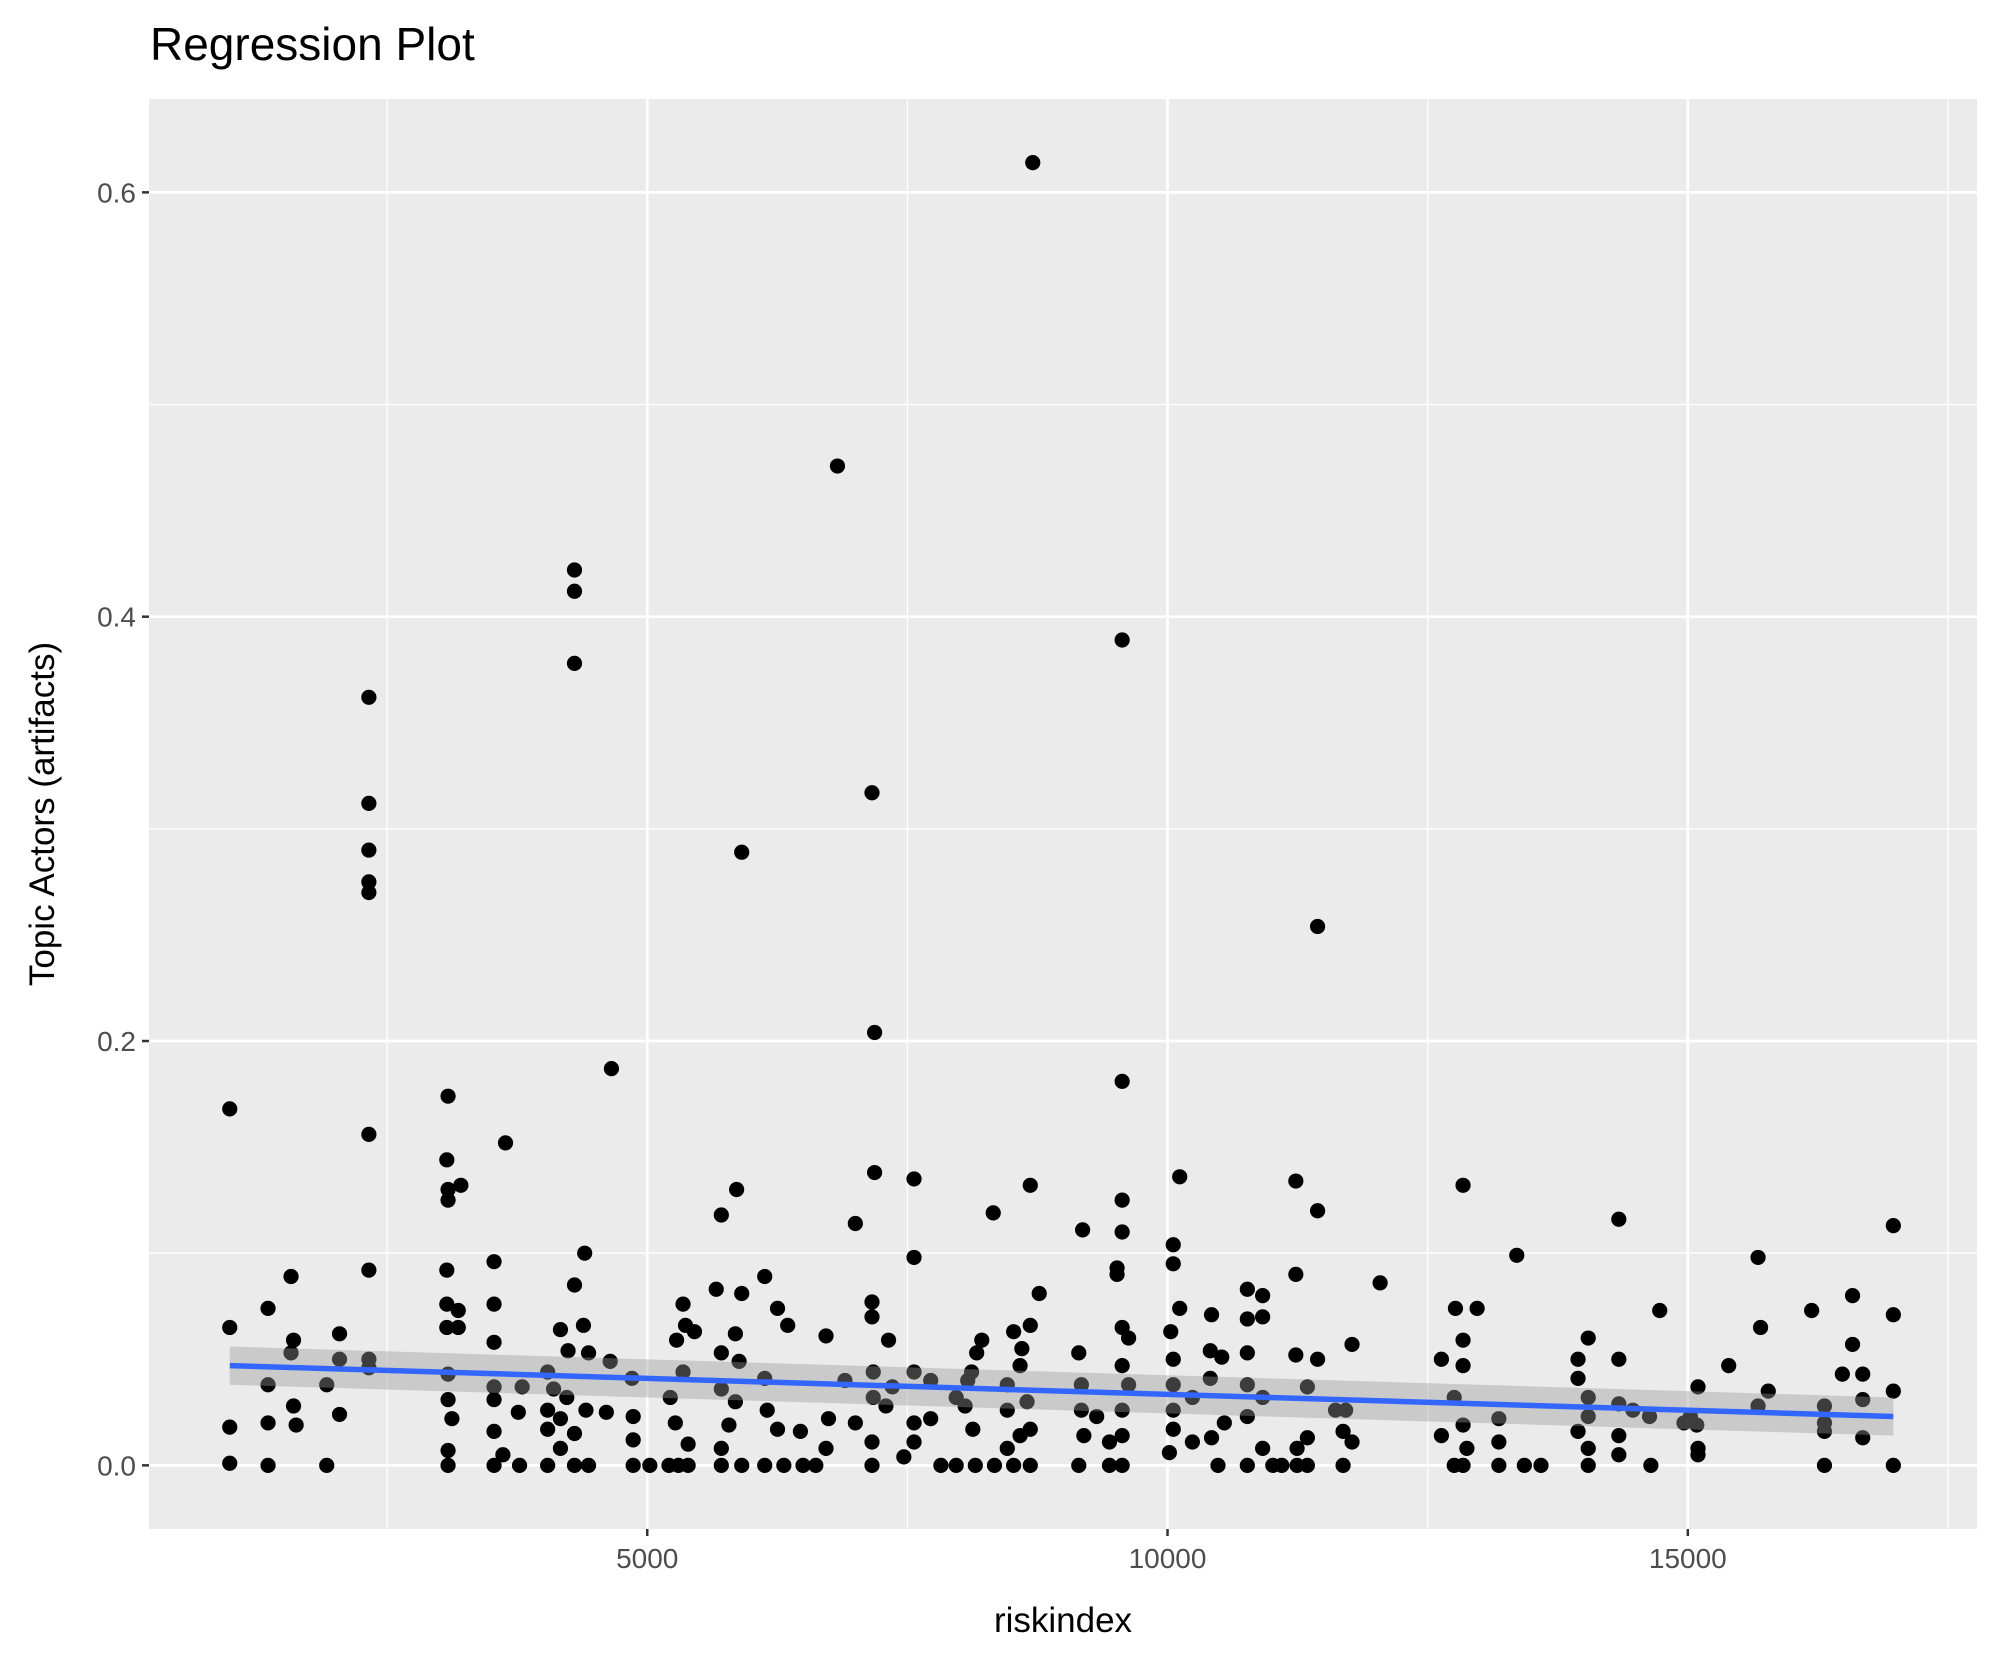  Describe the element at coordinates (1061, 1391) in the screenshot. I see `regression-line` at that location.